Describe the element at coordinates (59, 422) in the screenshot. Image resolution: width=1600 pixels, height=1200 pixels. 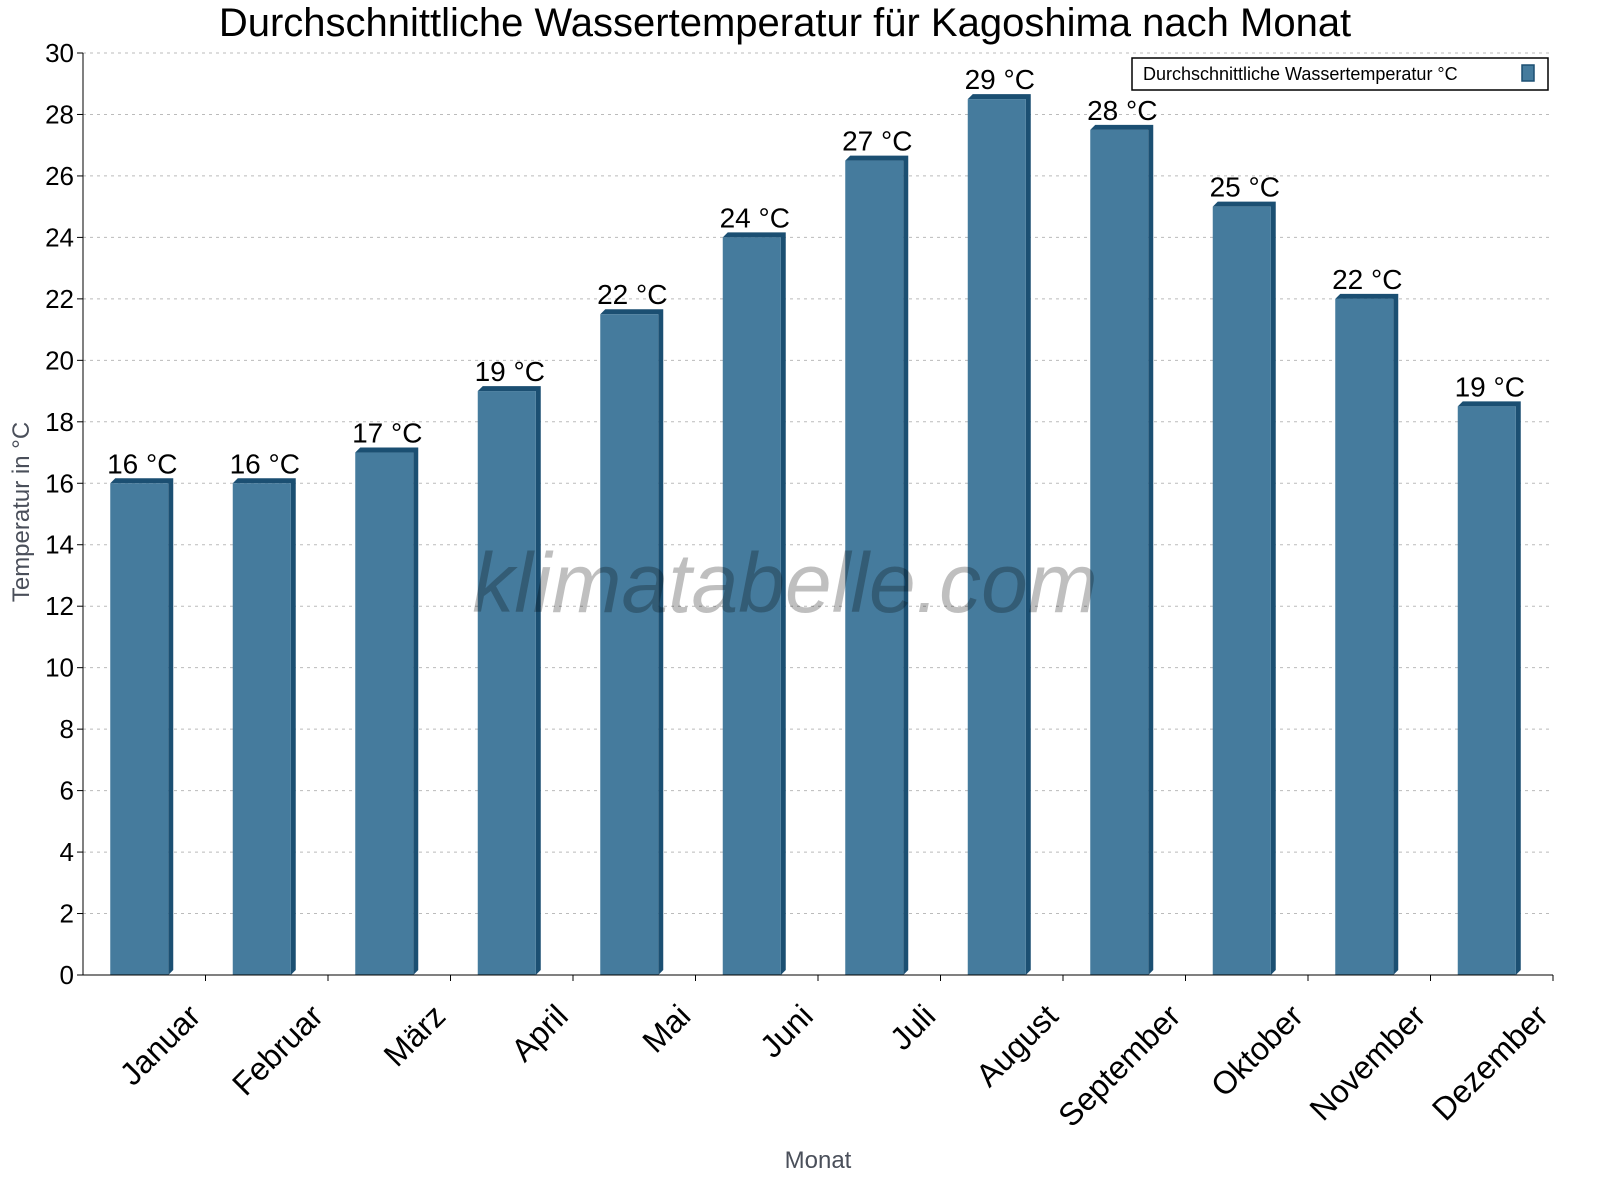
I see `y-tick-label: 18` at that location.